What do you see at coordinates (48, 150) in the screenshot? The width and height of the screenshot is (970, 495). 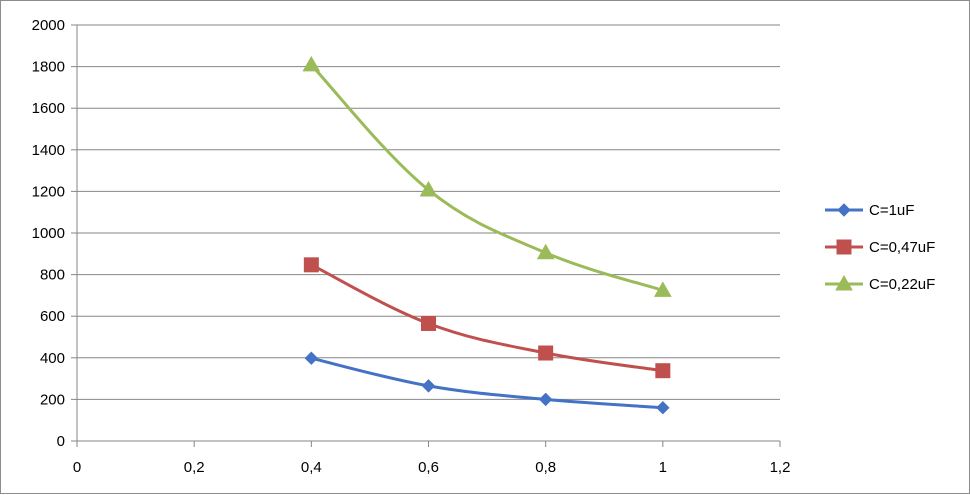 I see `y-tick-label: 1400` at bounding box center [48, 150].